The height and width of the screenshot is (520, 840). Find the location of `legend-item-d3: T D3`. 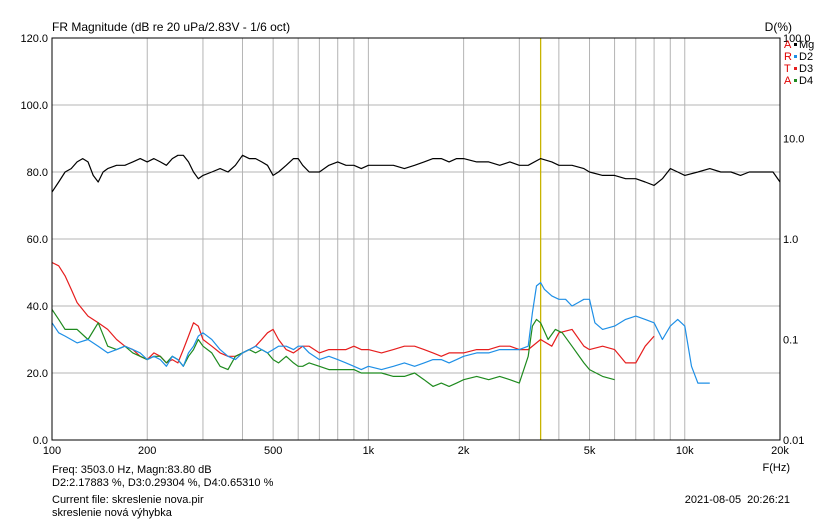

legend-item-d3: T D3 is located at coordinates (798, 69).